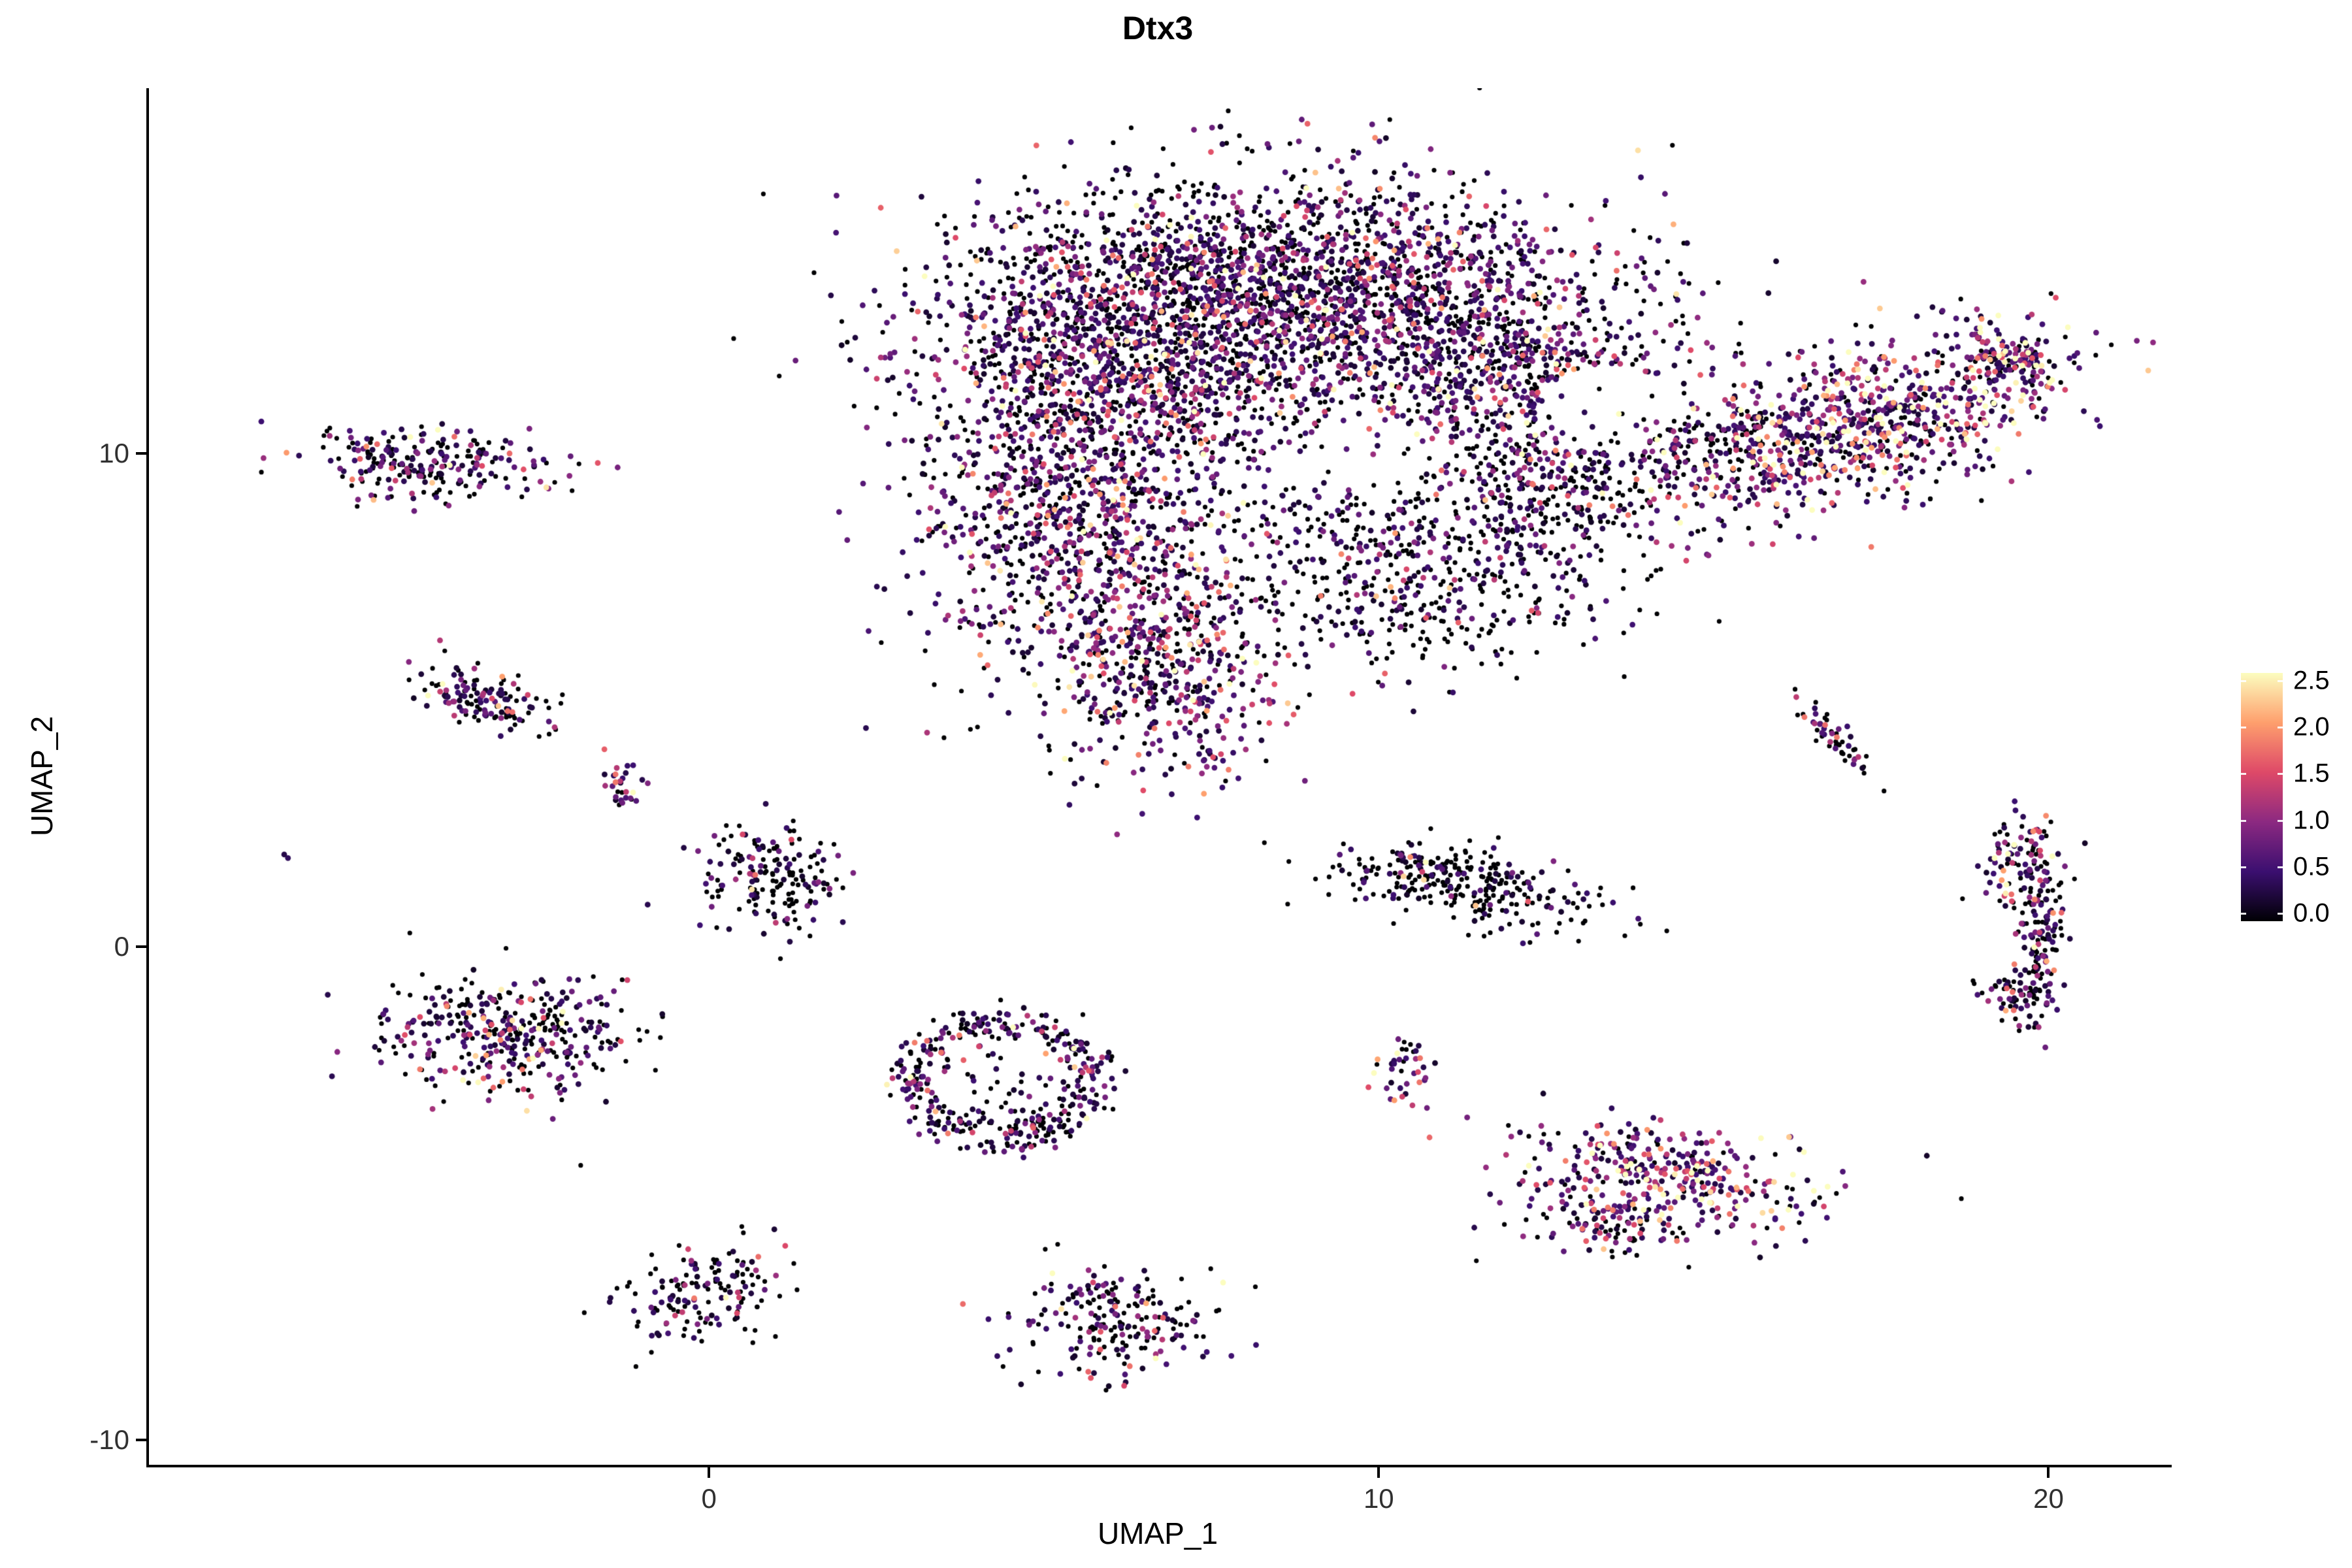 The width and height of the screenshot is (2352, 1568). What do you see at coordinates (2262, 797) in the screenshot?
I see `colorbar-gradient` at bounding box center [2262, 797].